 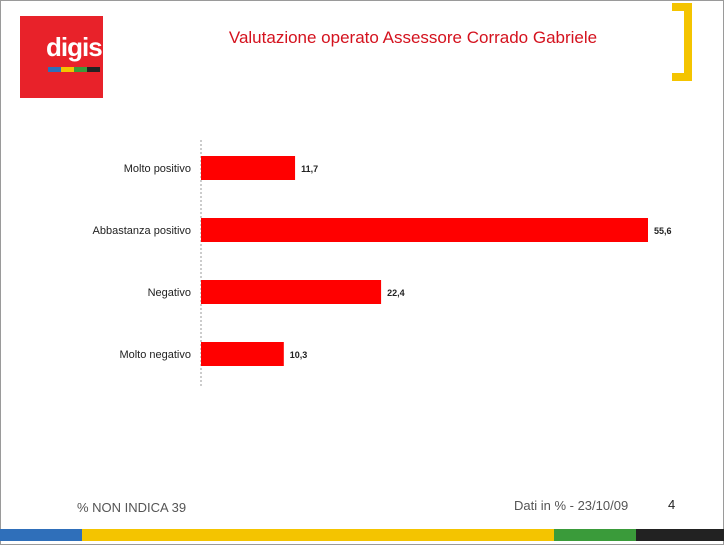 What do you see at coordinates (362, 535) in the screenshot?
I see `bottom-color-bar` at bounding box center [362, 535].